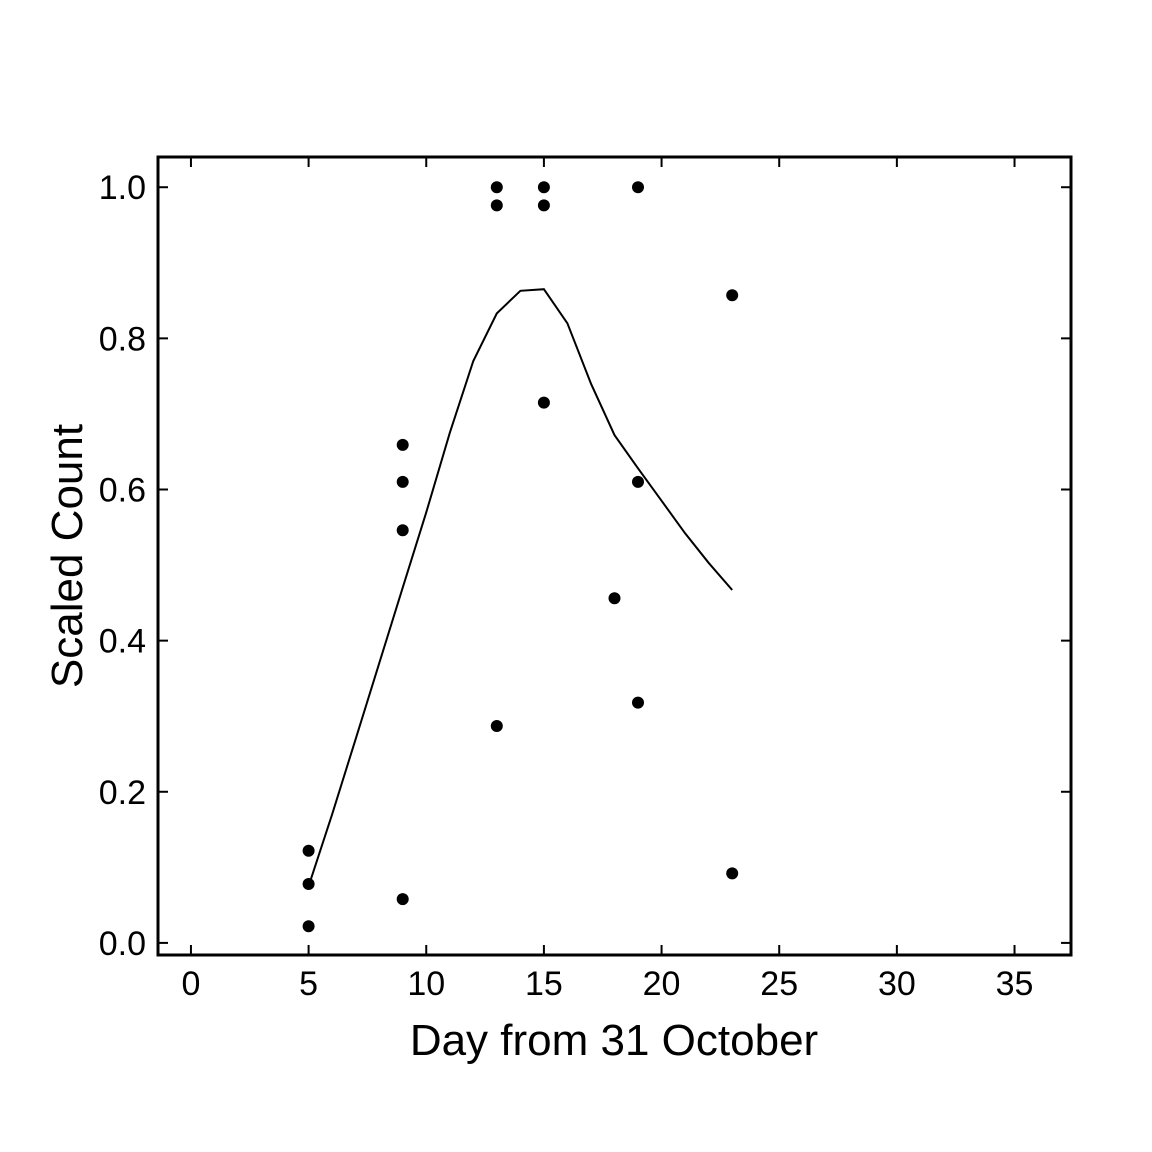 Image resolution: width=1152 pixels, height=1152 pixels. What do you see at coordinates (544, 984) in the screenshot?
I see `x-tick-label: 15` at bounding box center [544, 984].